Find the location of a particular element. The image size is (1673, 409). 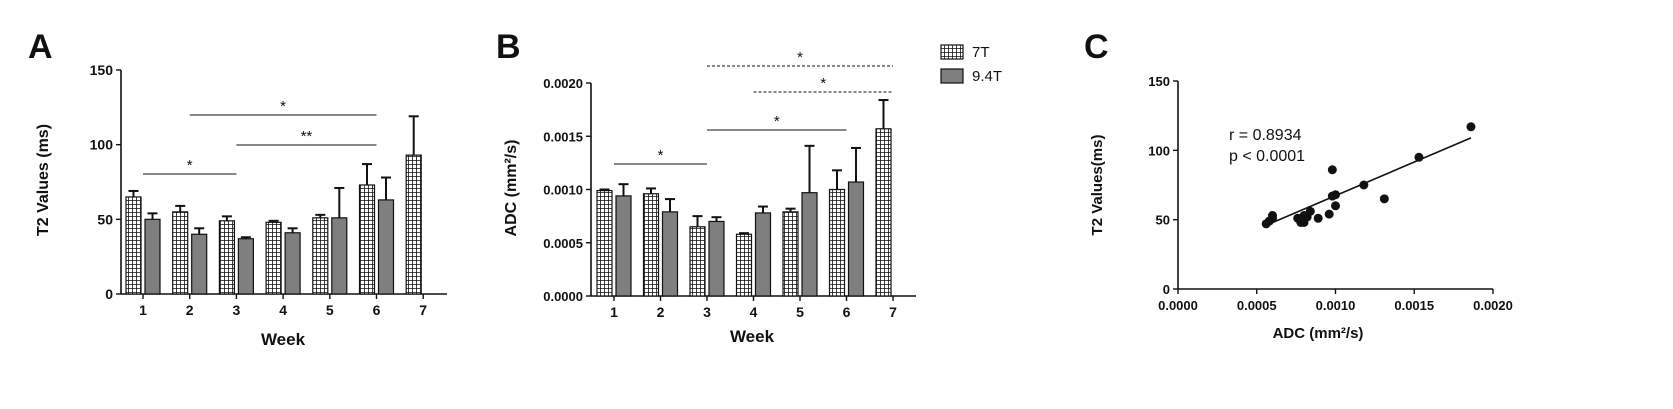

panel-b-y-tick-label: 0.0005 is located at coordinates (563, 243).